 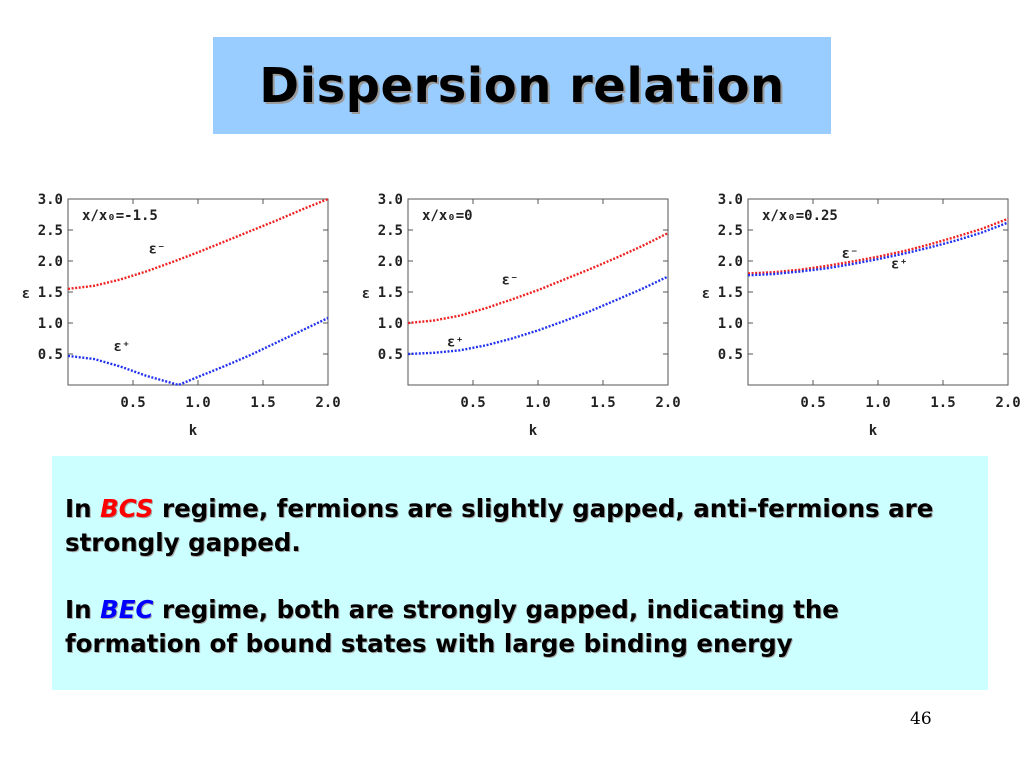 What do you see at coordinates (447, 216) in the screenshot?
I see `parameter-annotation: x/x₀=0` at bounding box center [447, 216].